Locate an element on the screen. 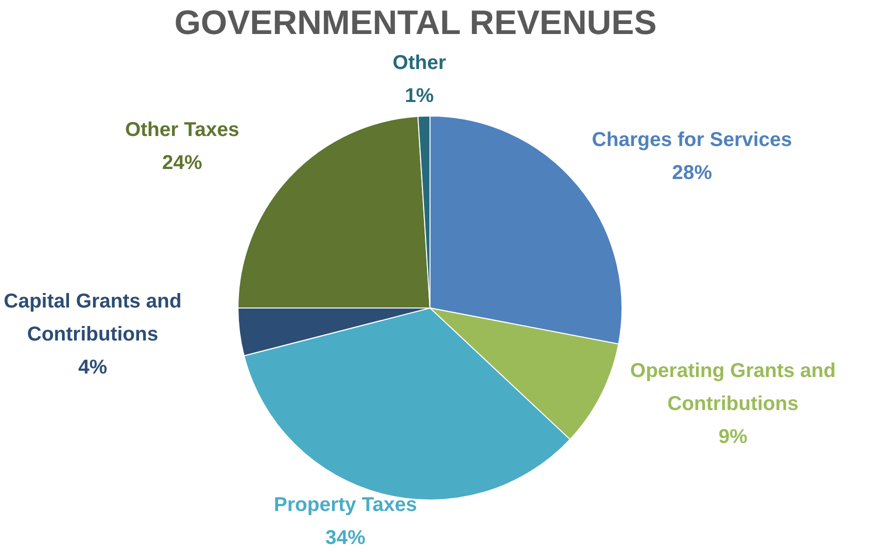 This screenshot has width=891, height=552. data-label: 28% is located at coordinates (692, 173).